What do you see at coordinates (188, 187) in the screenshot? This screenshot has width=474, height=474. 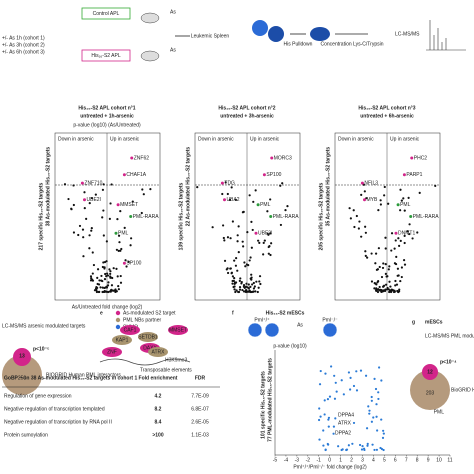 I see `y-label: 22 As-modulated His₁₆-S2 targets` at bounding box center [188, 187].